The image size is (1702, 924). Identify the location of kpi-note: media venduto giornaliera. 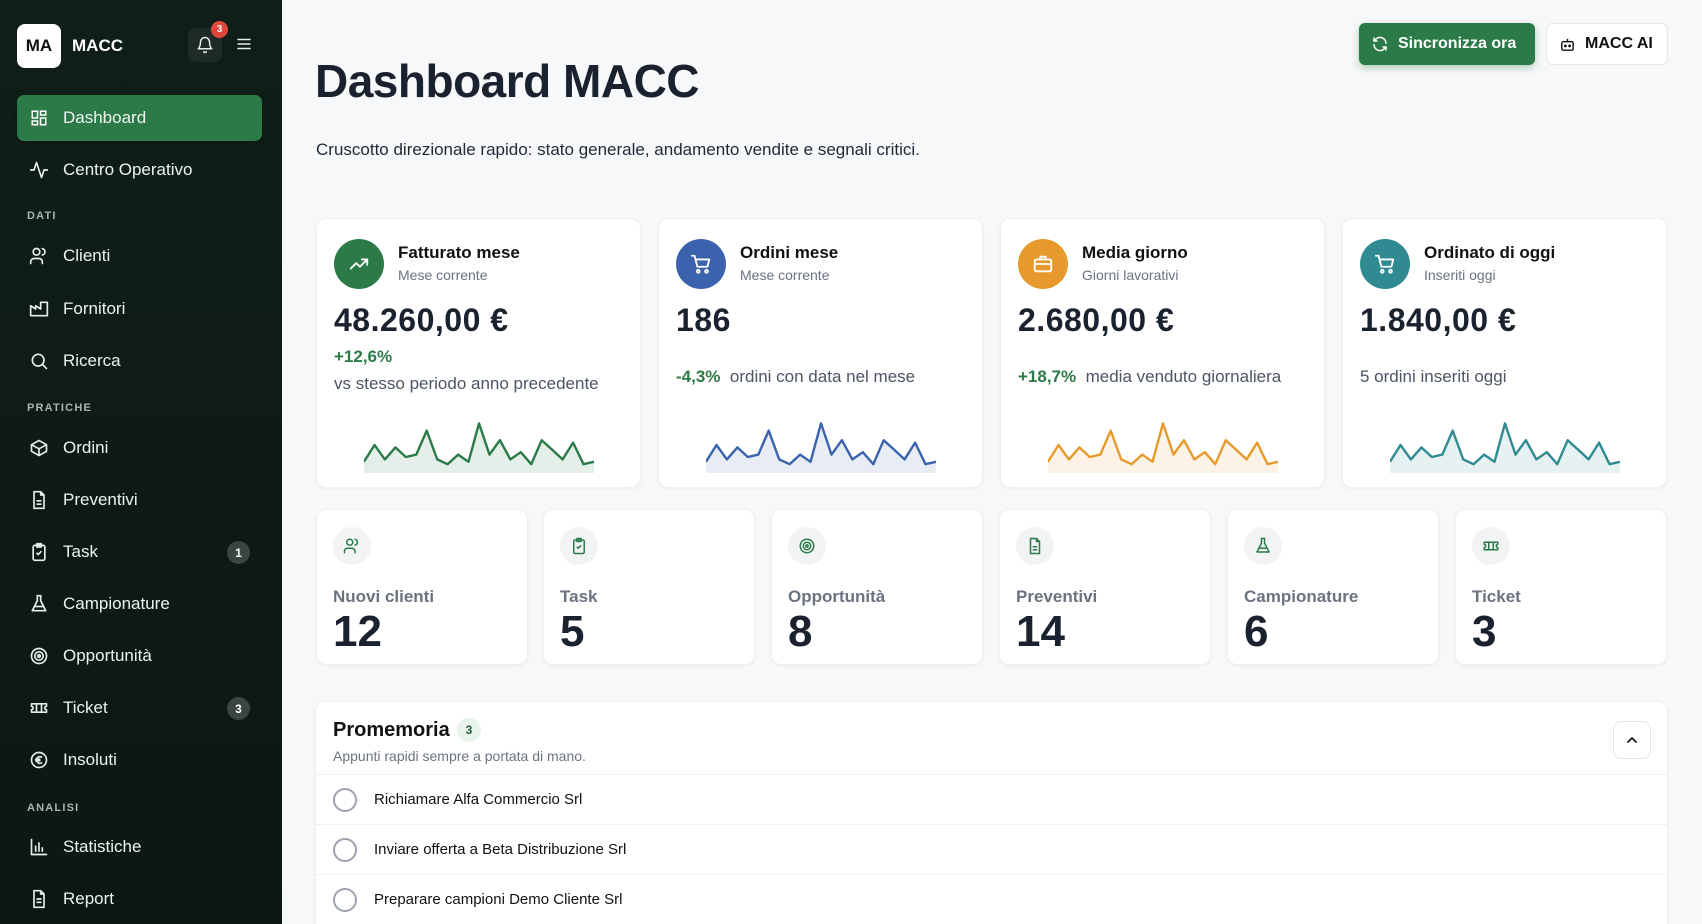
(1183, 376).